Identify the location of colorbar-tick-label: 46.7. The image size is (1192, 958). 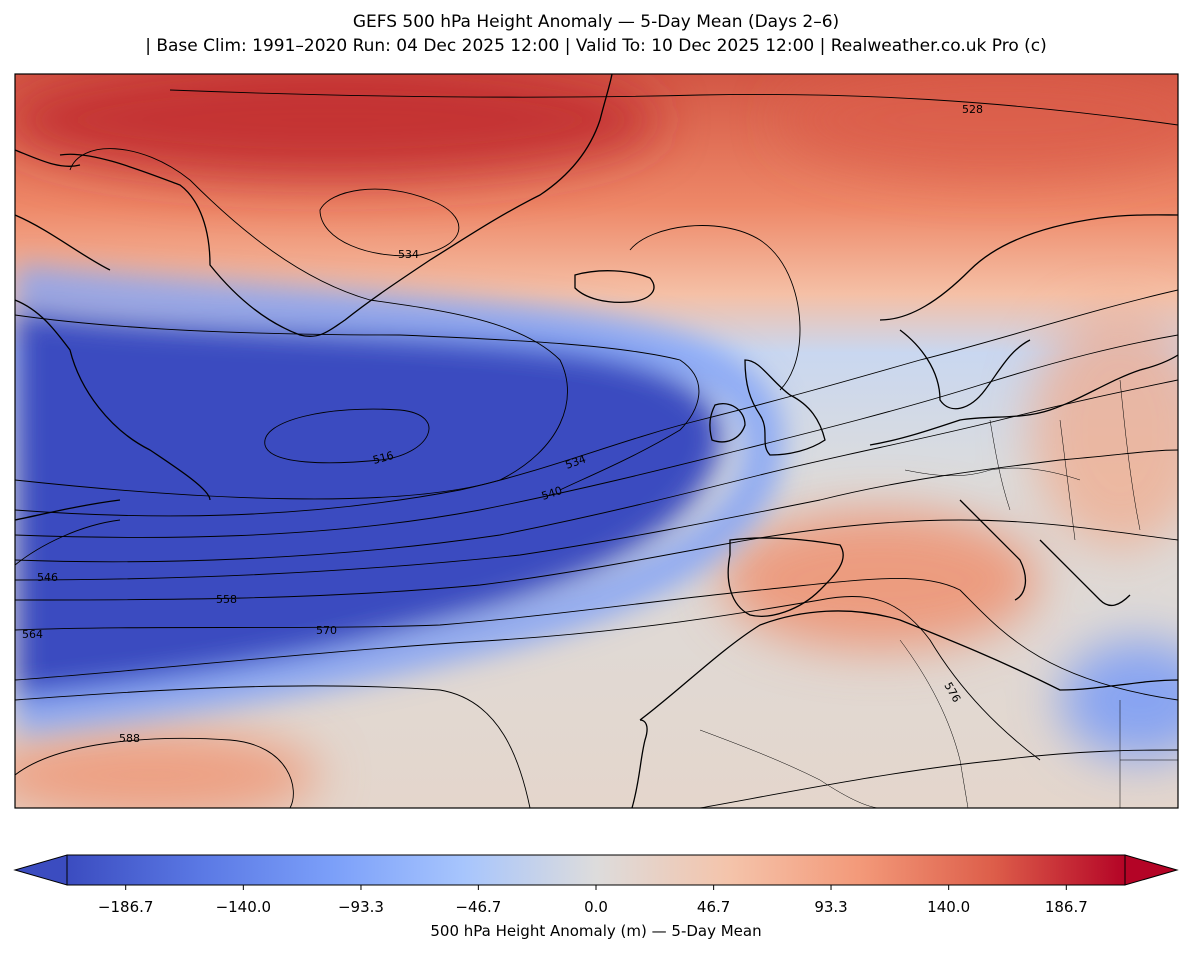
(713, 907).